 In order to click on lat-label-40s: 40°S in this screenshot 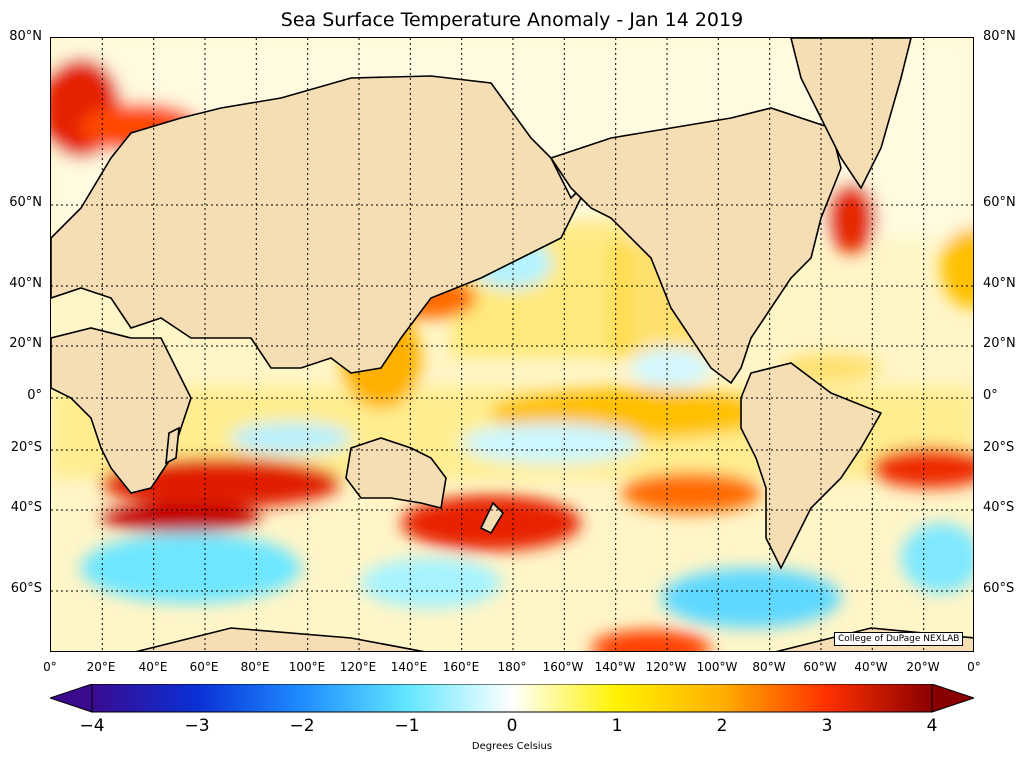, I will do `click(26, 507)`.